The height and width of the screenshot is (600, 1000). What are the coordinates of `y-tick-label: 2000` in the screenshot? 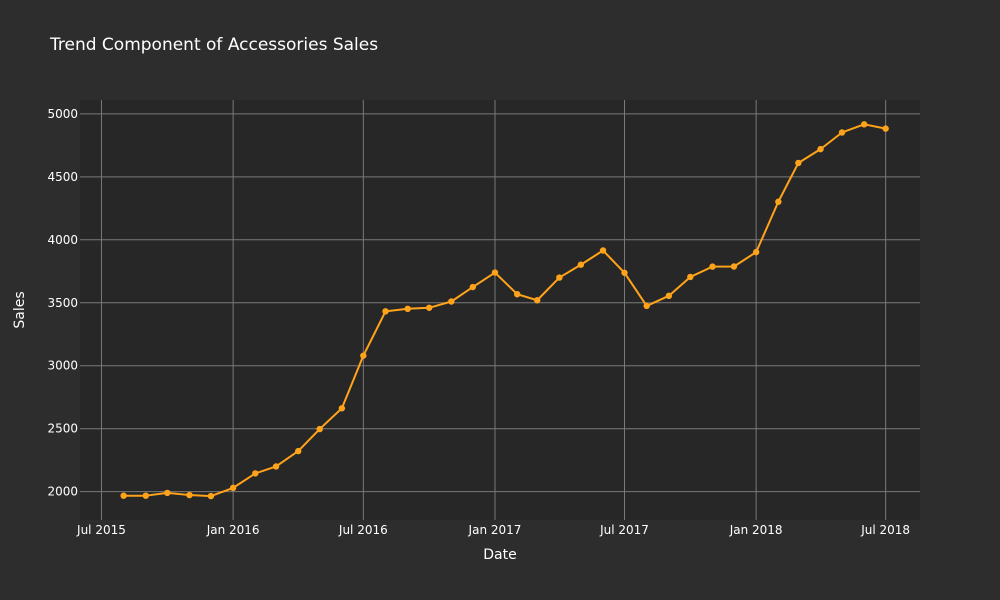 It's located at (62, 492).